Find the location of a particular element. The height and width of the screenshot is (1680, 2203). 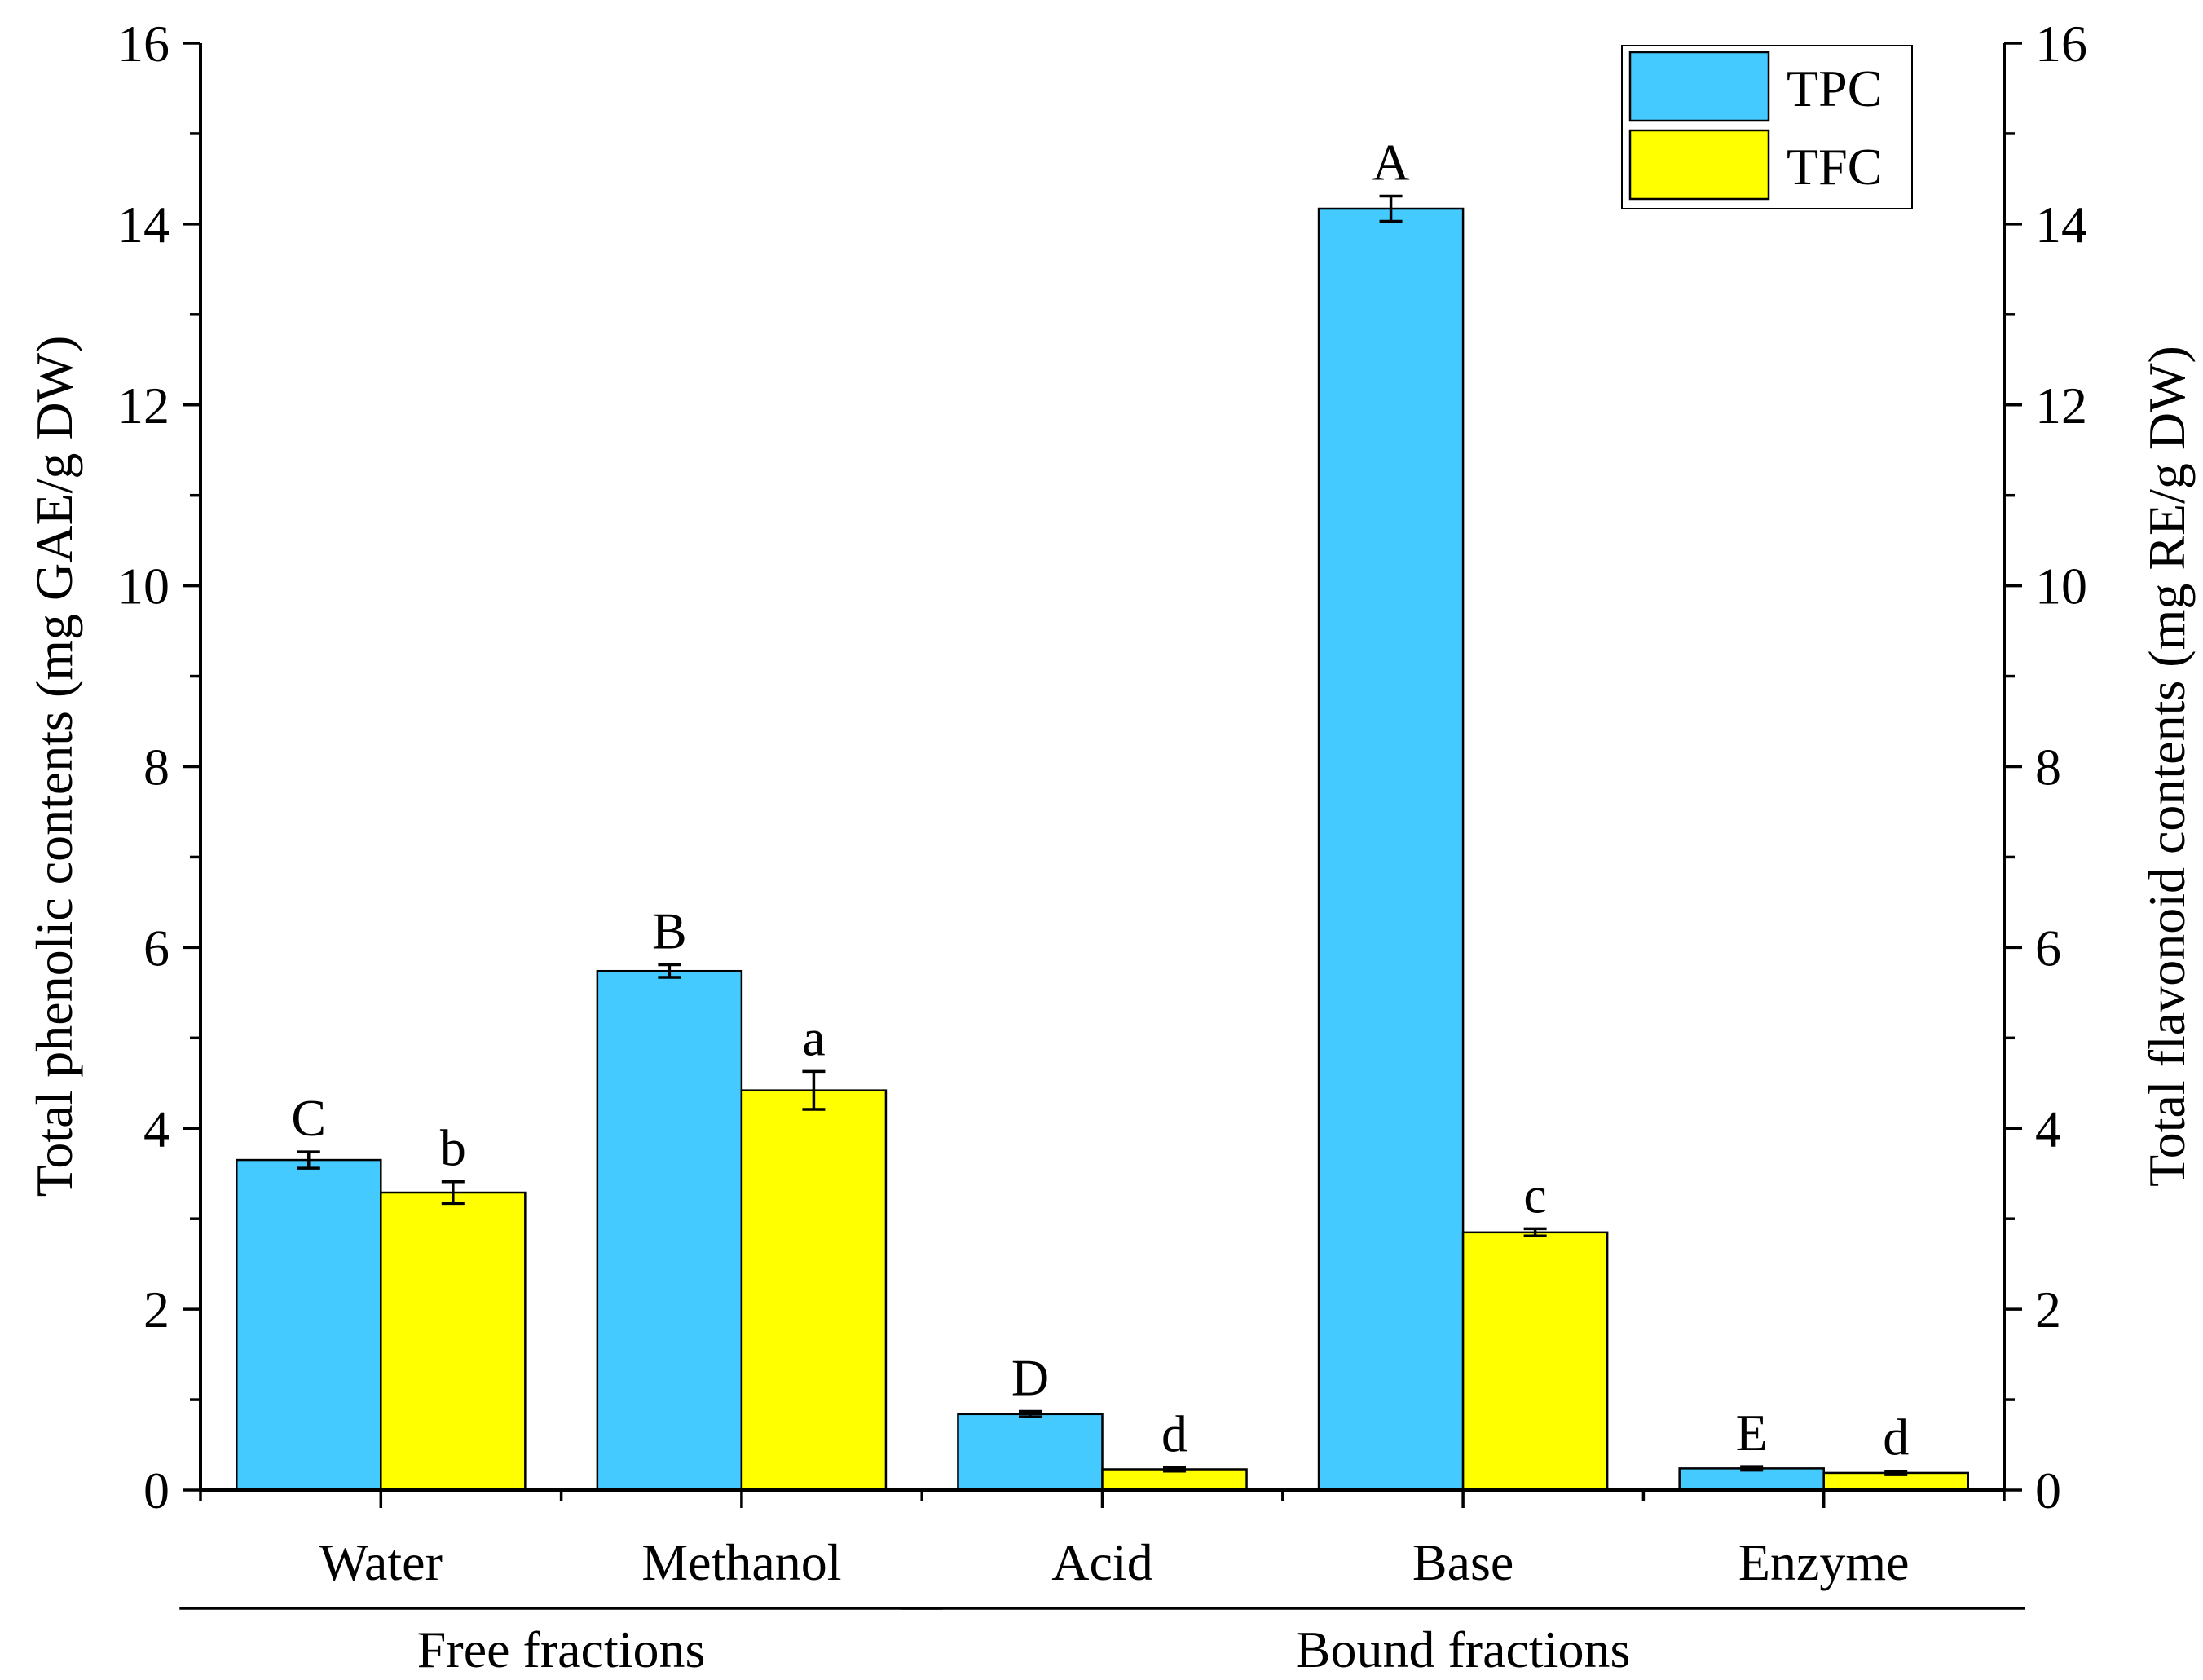

legend-label-tfc: TFC is located at coordinates (1834, 167).